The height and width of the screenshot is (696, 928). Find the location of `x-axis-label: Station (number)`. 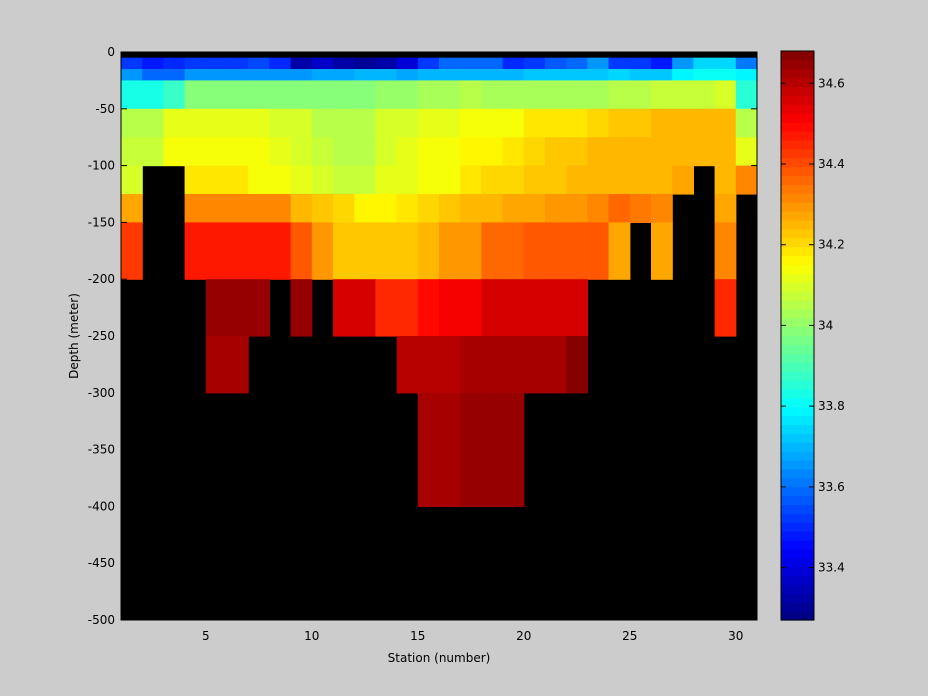

x-axis-label: Station (number) is located at coordinates (439, 658).